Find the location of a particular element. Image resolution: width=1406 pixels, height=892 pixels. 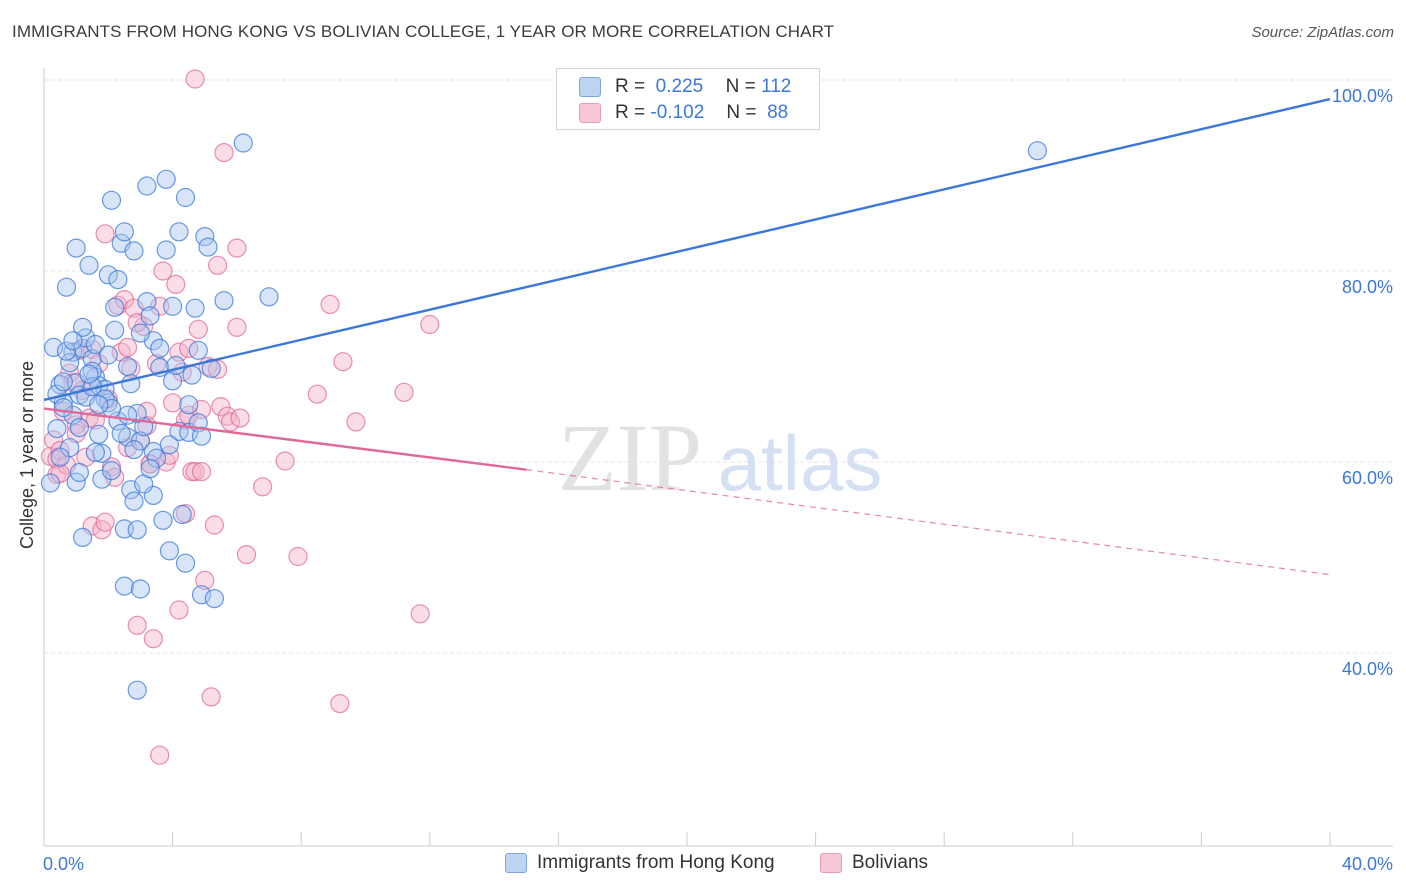

legend-n-label: N = is located at coordinates (740, 86).